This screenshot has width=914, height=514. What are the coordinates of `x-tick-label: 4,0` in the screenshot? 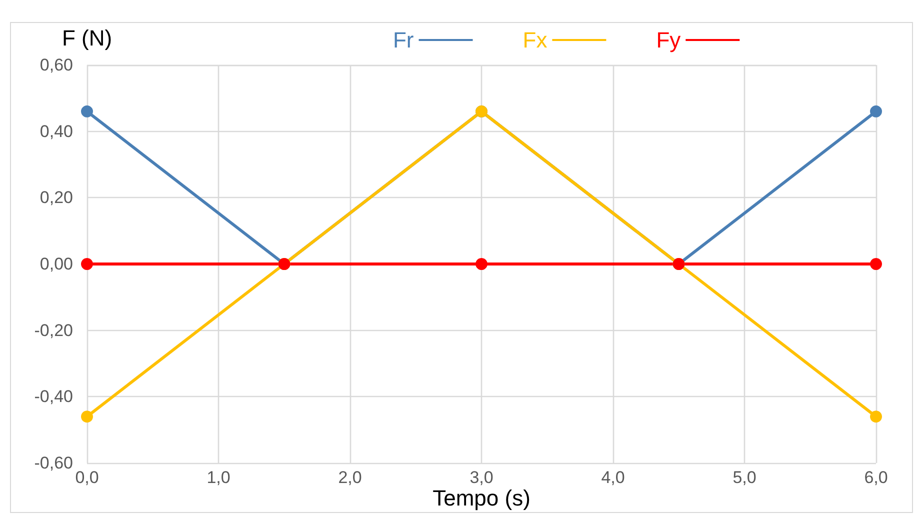 It's located at (613, 477).